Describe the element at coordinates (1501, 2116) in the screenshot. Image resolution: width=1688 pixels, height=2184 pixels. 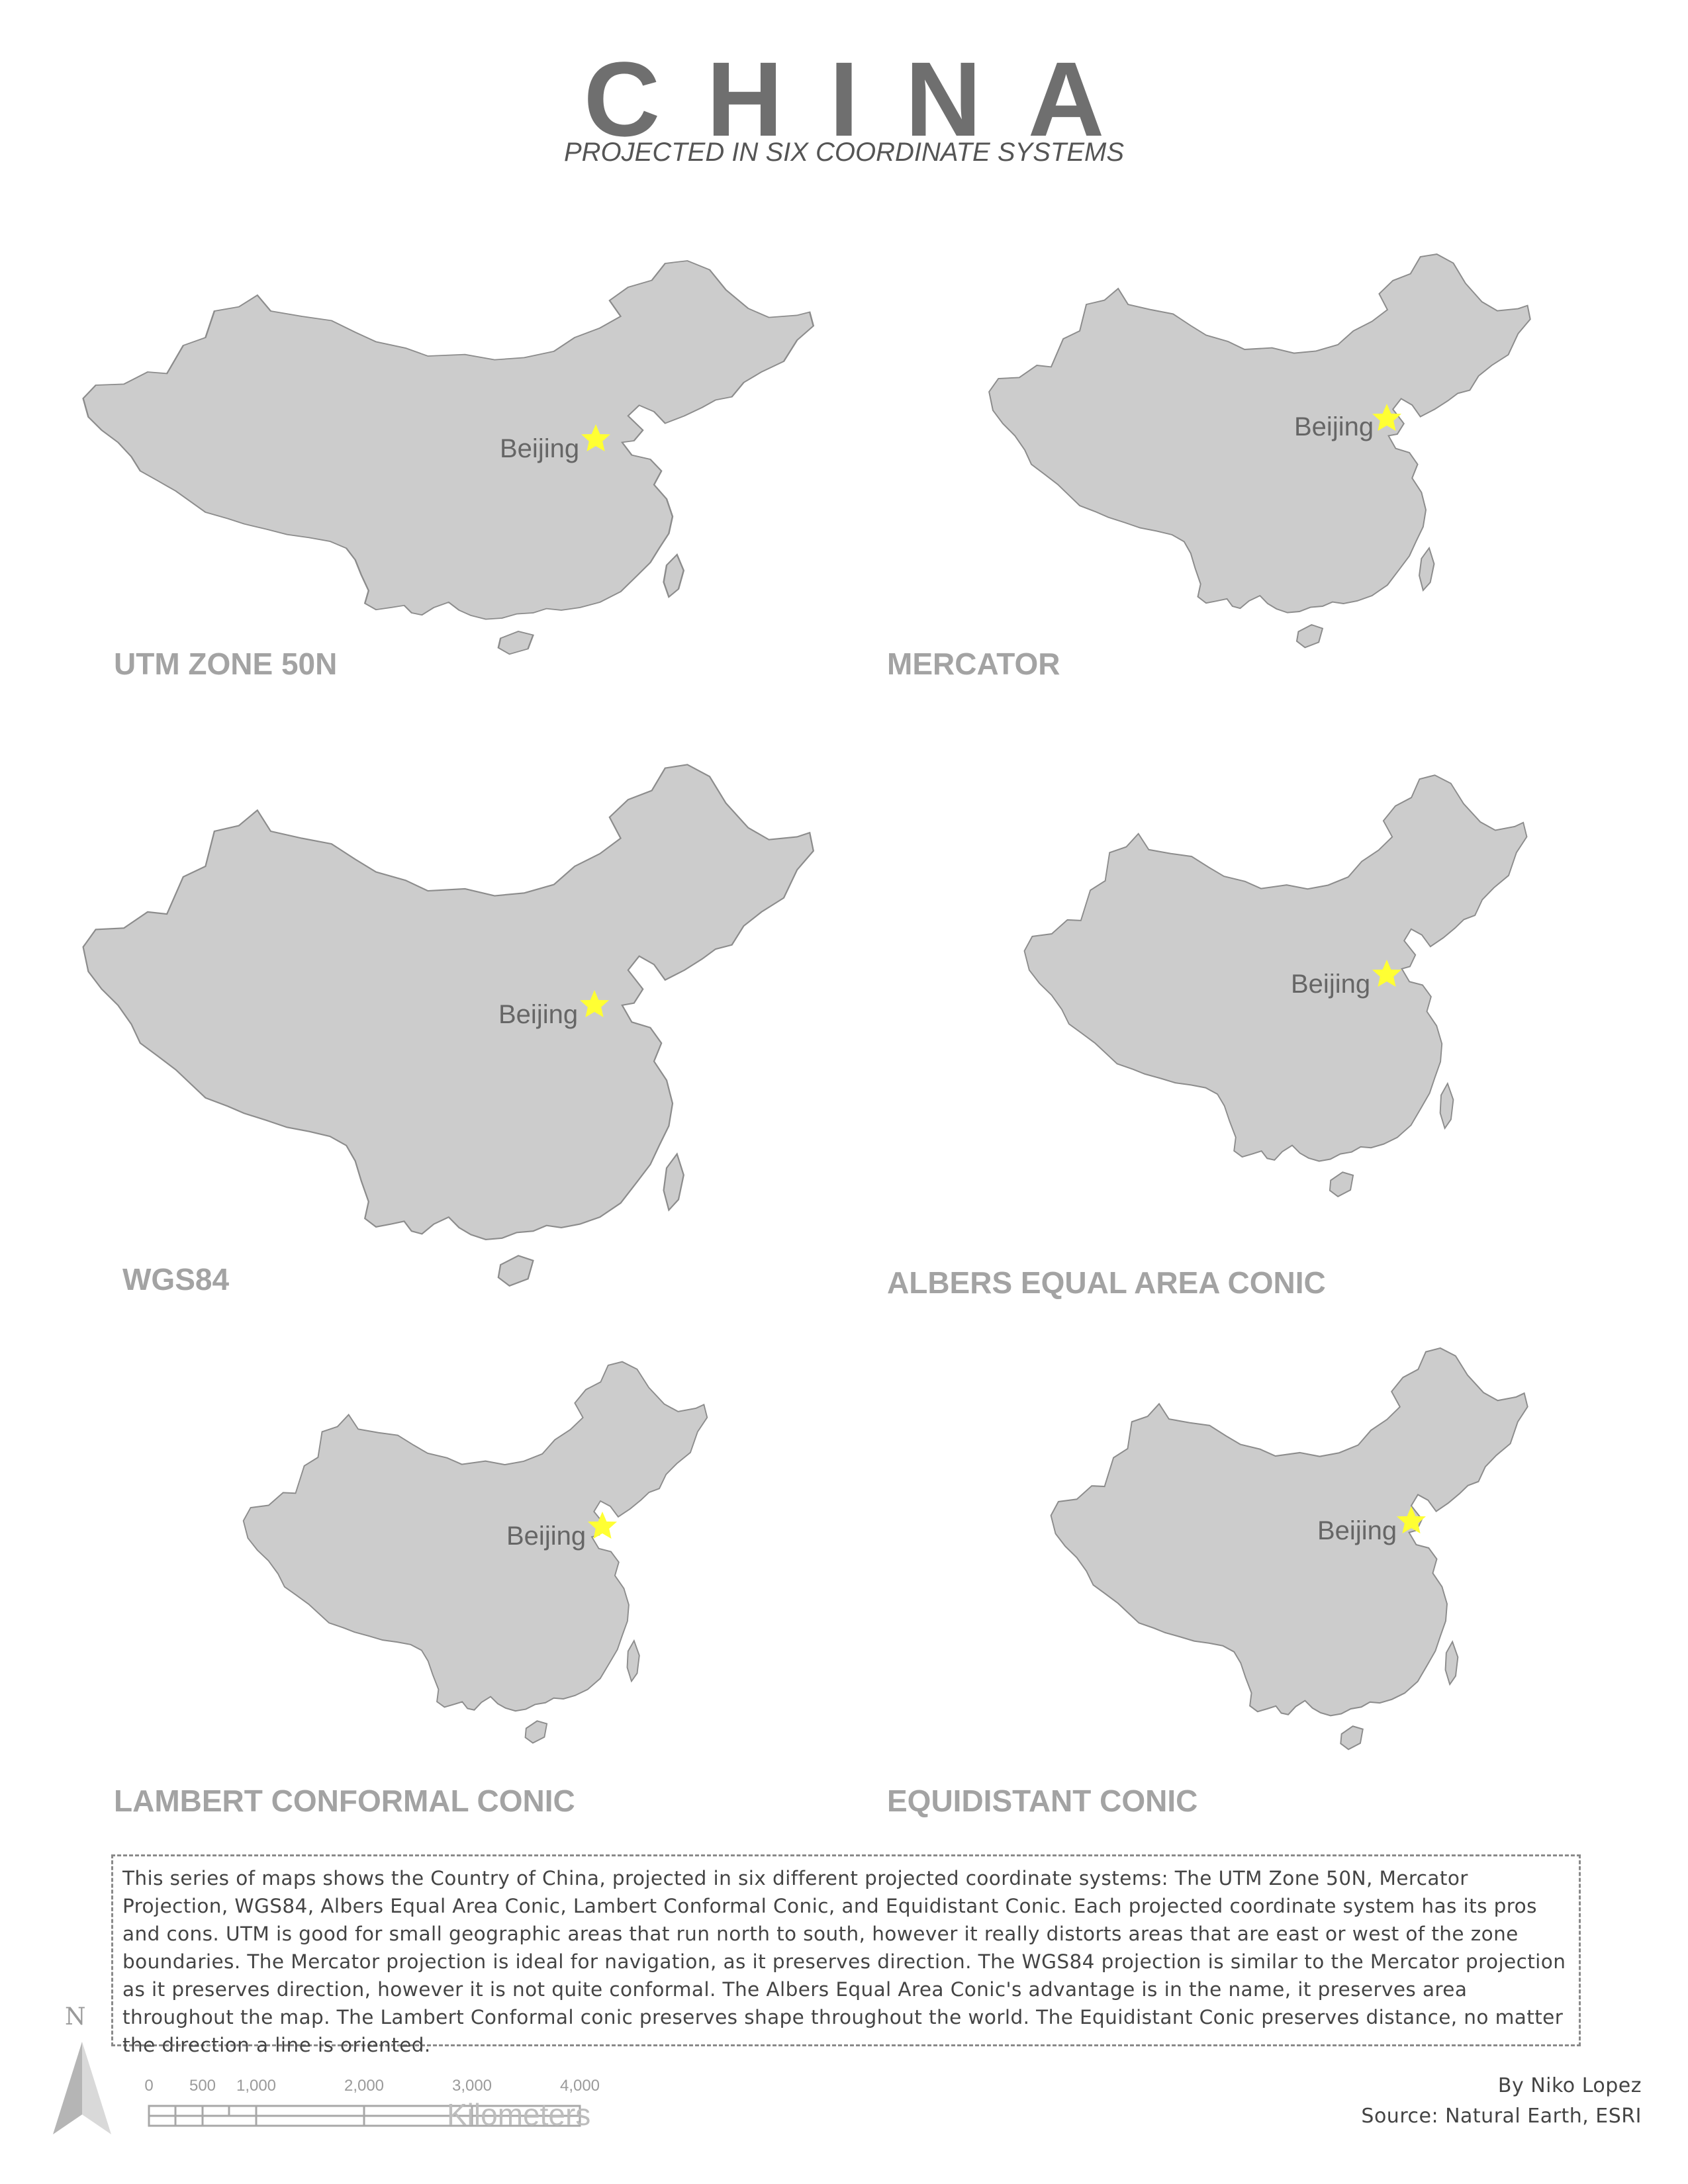
I see `source-credit: Source: Natural Earth, ESRI` at that location.